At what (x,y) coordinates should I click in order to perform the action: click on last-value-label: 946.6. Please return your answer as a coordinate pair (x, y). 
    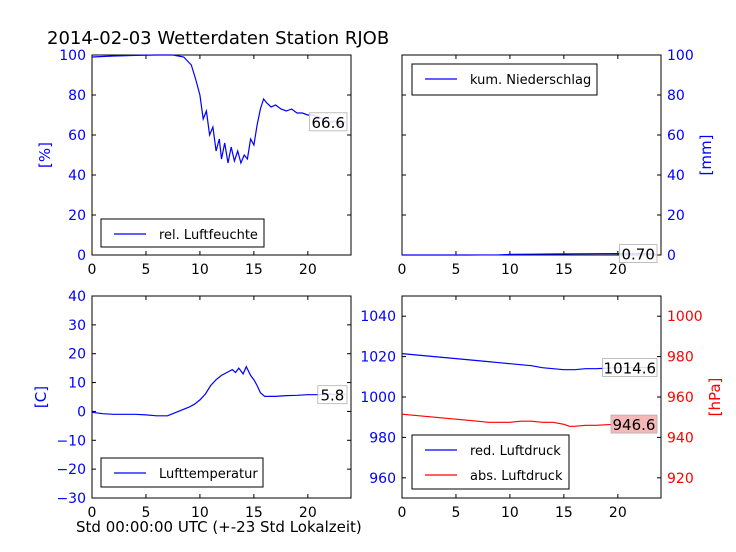
    Looking at the image, I should click on (634, 425).